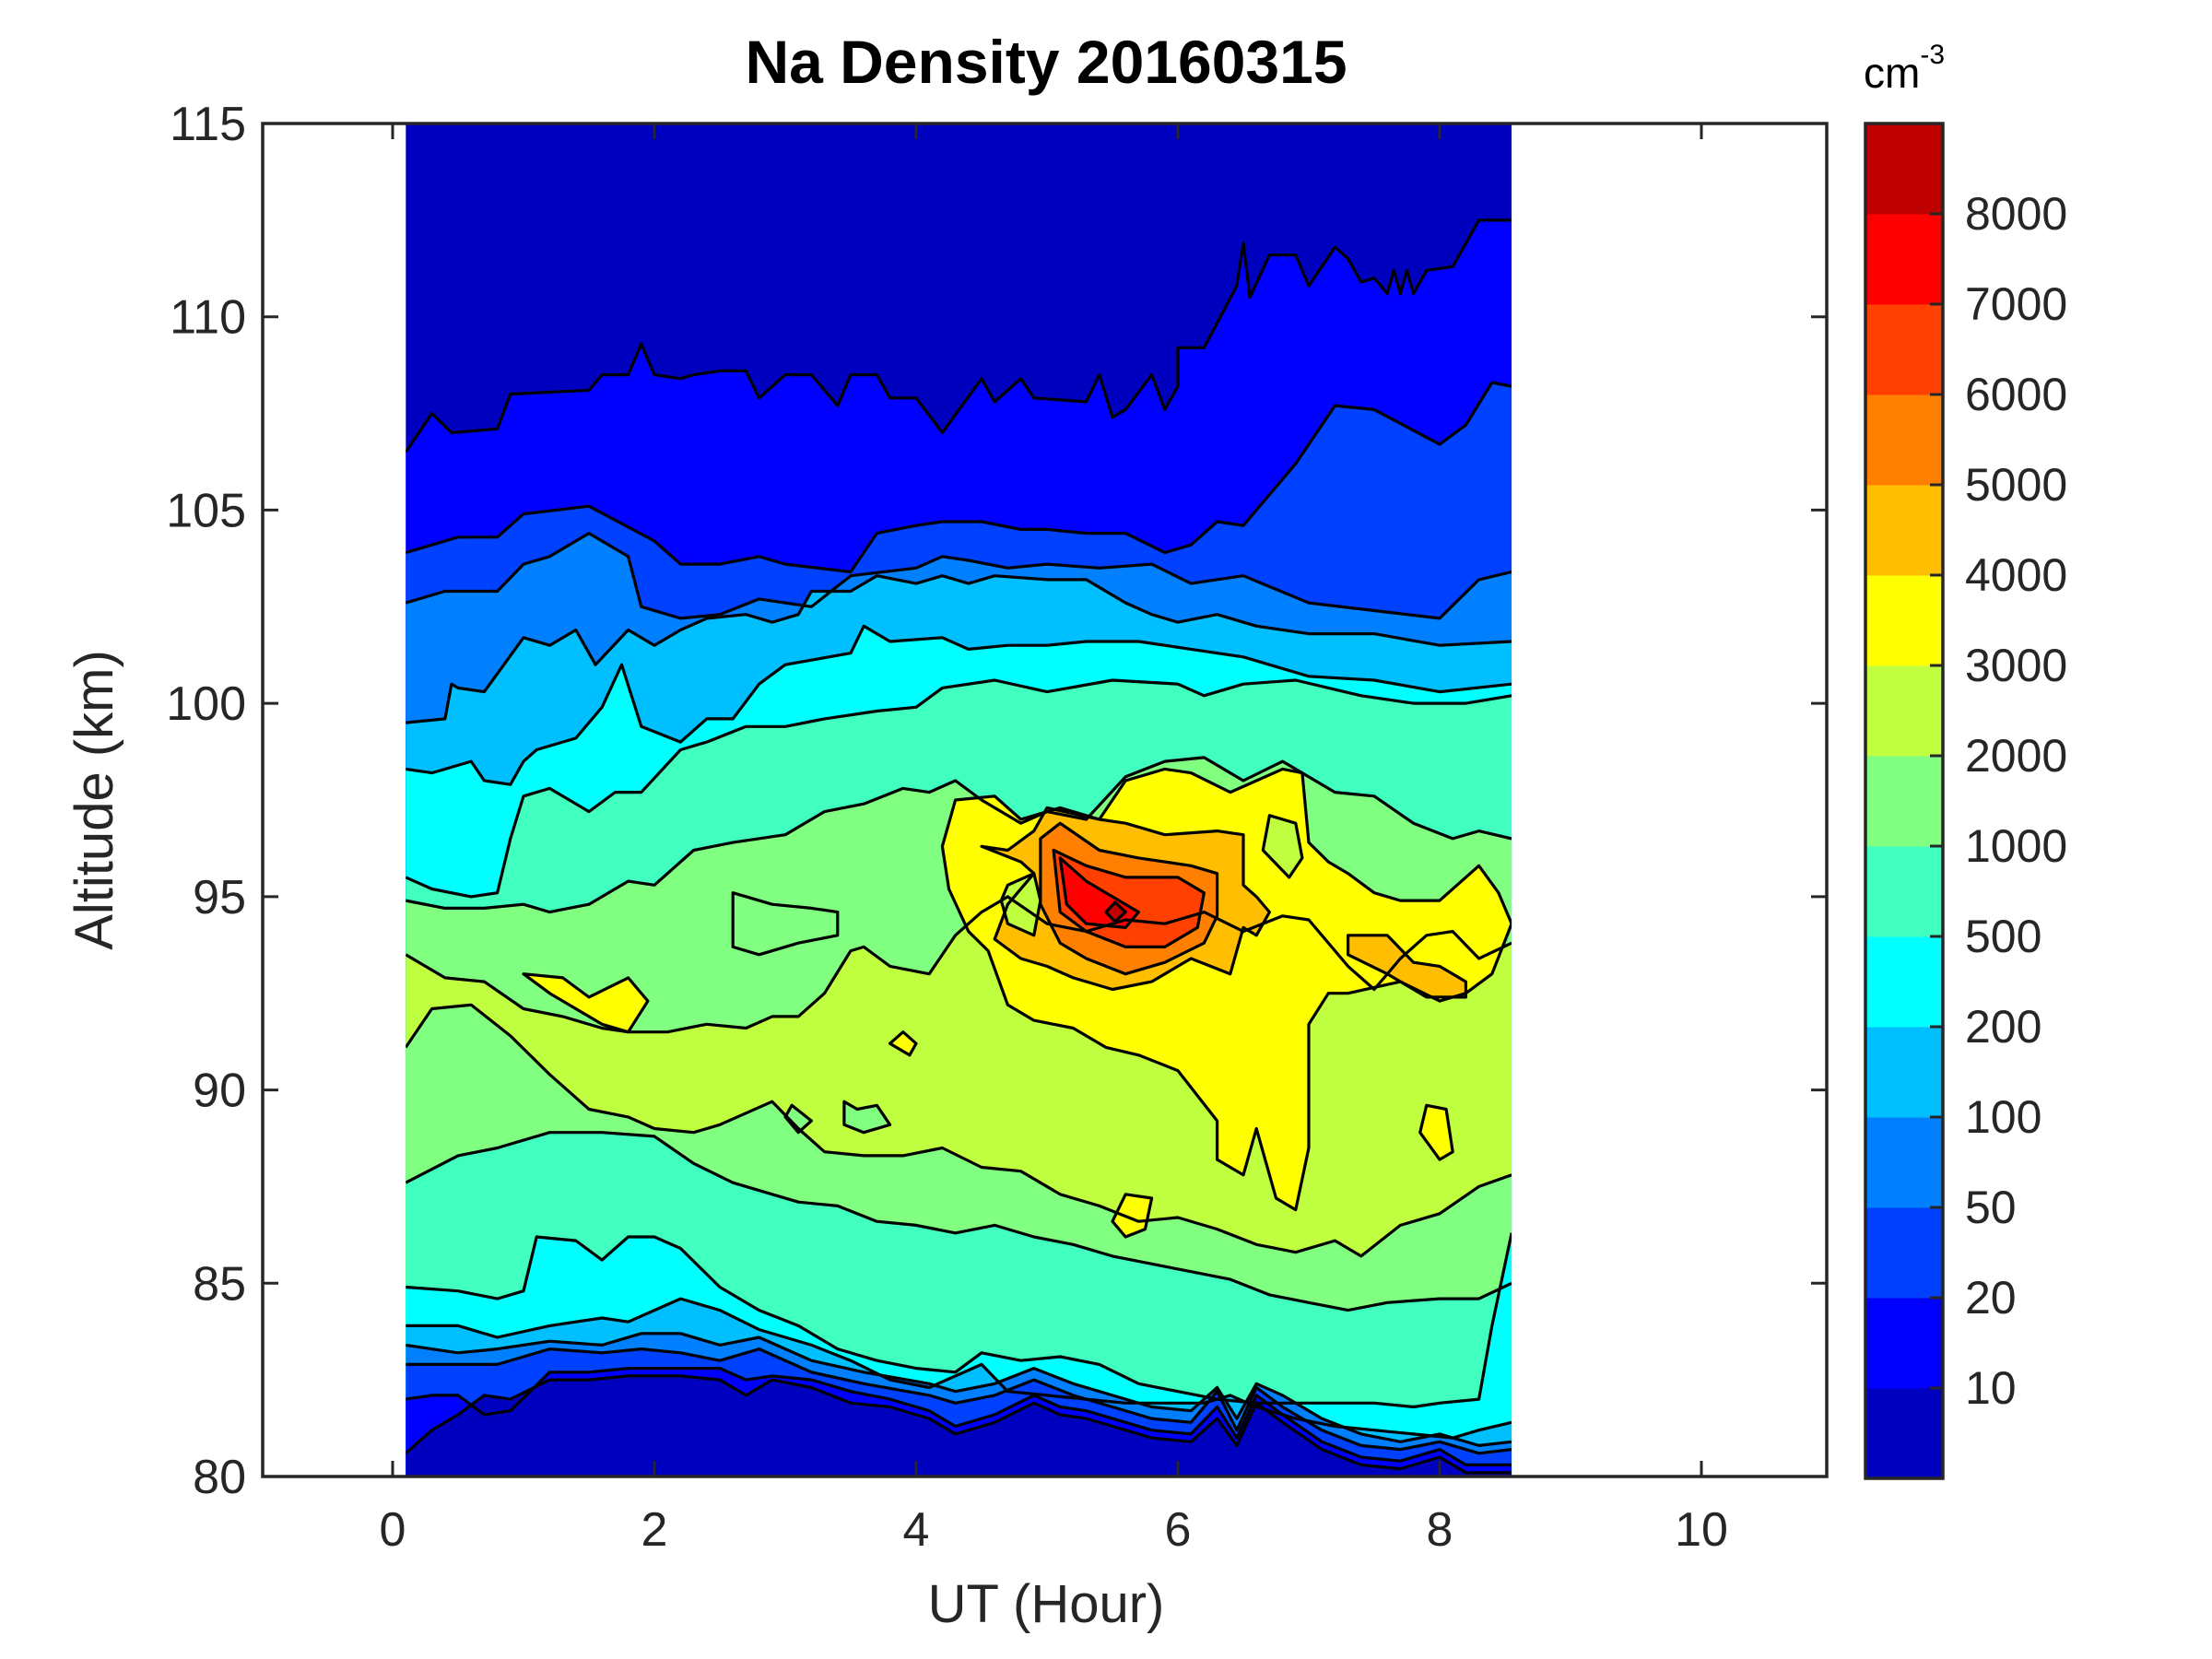  What do you see at coordinates (1440, 1530) in the screenshot?
I see `x-tick-label: 8` at bounding box center [1440, 1530].